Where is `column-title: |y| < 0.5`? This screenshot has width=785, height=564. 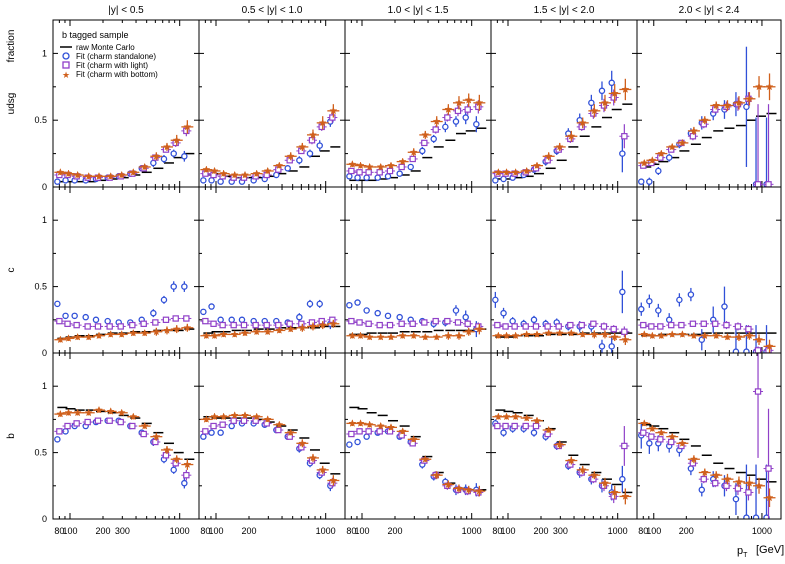
column-title: |y| < 0.5 is located at coordinates (126, 10).